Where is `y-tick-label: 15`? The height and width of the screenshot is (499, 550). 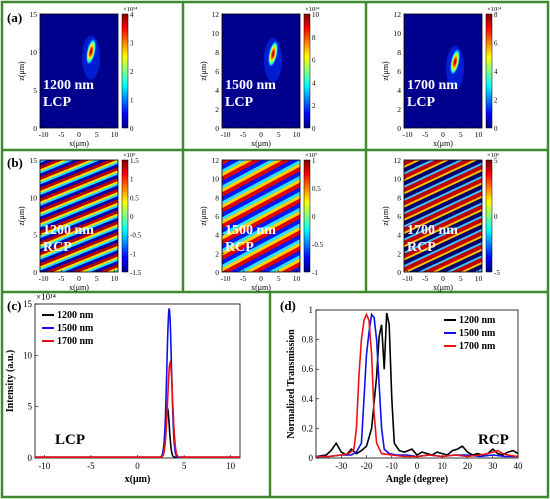 y-tick-label: 15 is located at coordinates (34, 160).